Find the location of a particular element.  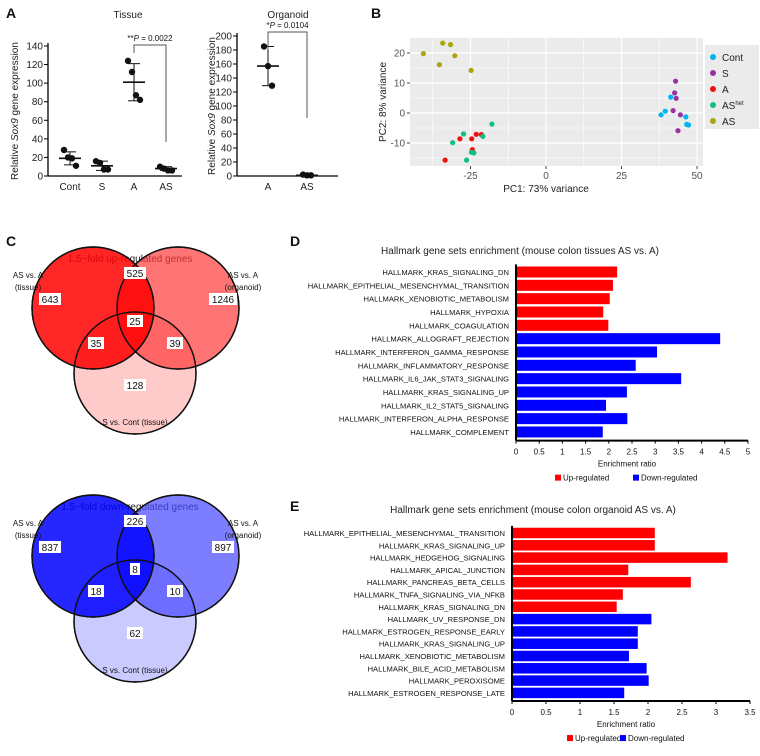

panel-label-b: B is located at coordinates (376, 13).